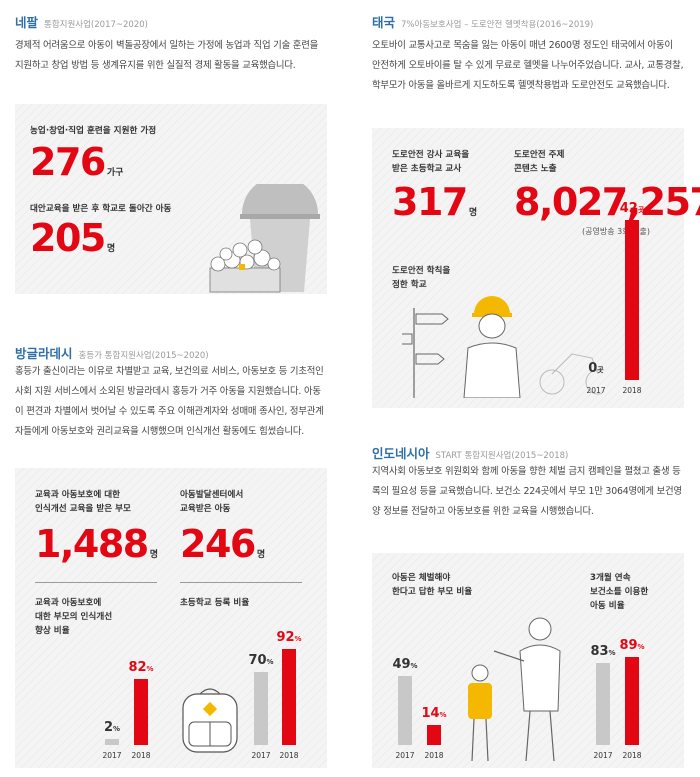 The image size is (700, 777). I want to click on bd-chart1-label: 교육과 아동보호에 대한 부모의 인식개선 향상 비율, so click(74, 617).